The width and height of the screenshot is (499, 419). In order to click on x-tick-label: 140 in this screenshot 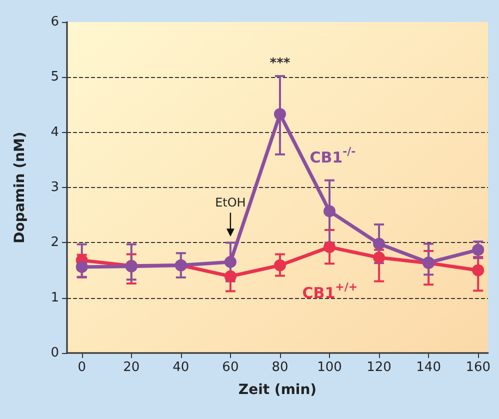, I will do `click(428, 367)`.